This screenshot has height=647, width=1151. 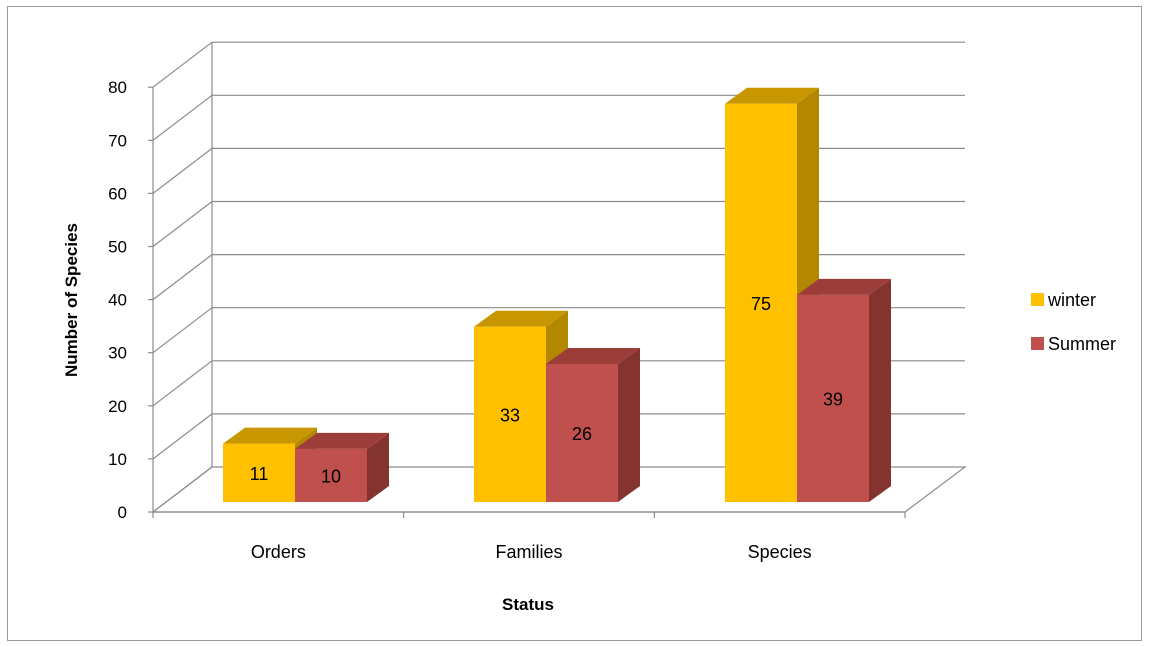 I want to click on y-tick-label: 60, so click(x=117, y=193).